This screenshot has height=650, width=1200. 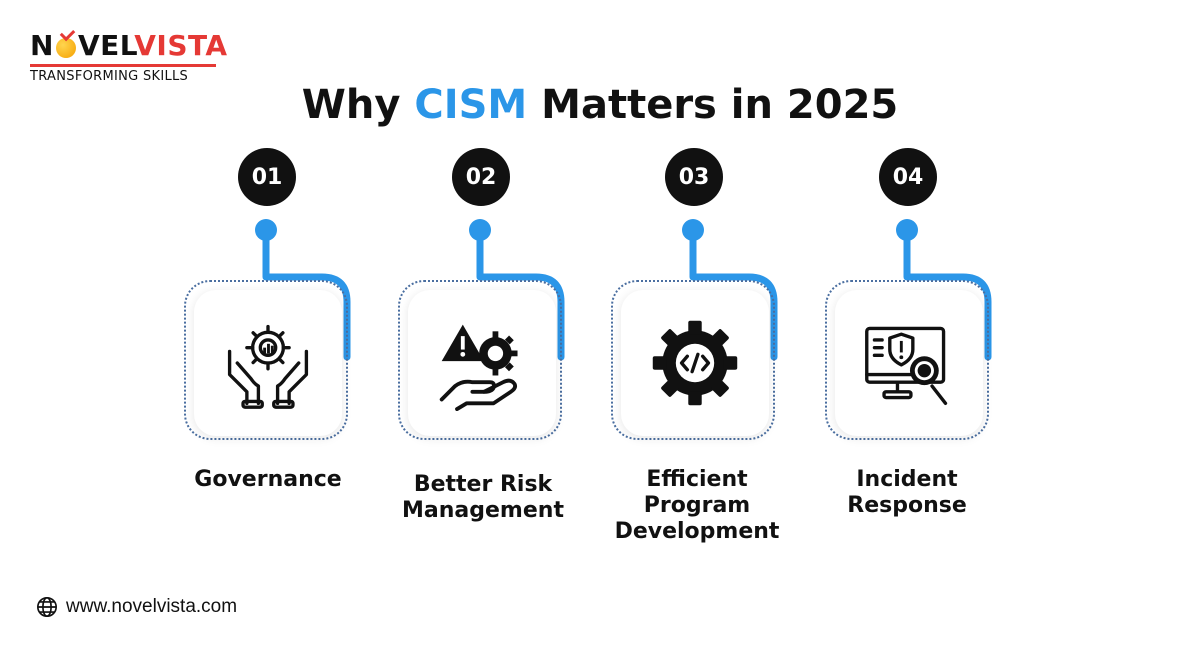 I want to click on title-before: Why, so click(x=358, y=105).